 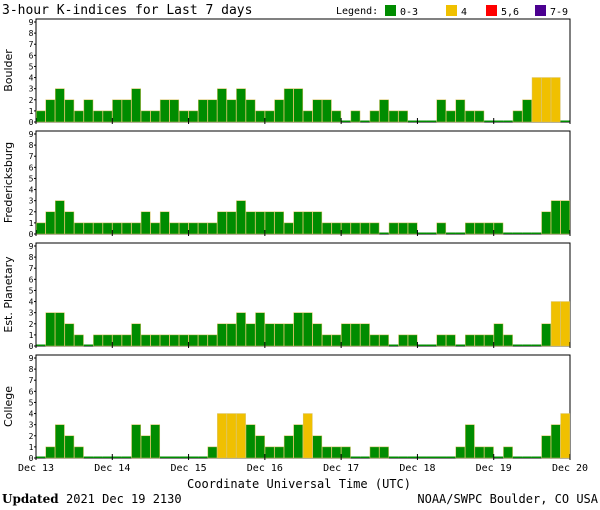 What do you see at coordinates (31, 89) in the screenshot?
I see `y-tick-label: 3` at bounding box center [31, 89].